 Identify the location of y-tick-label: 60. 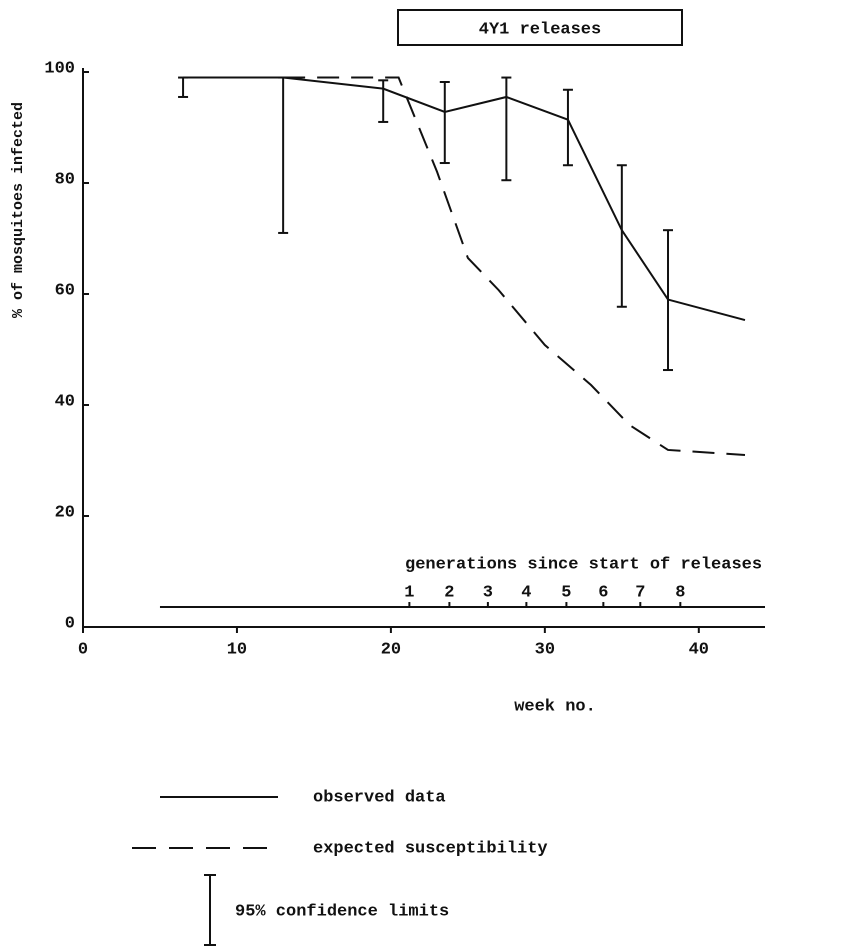
(65, 290).